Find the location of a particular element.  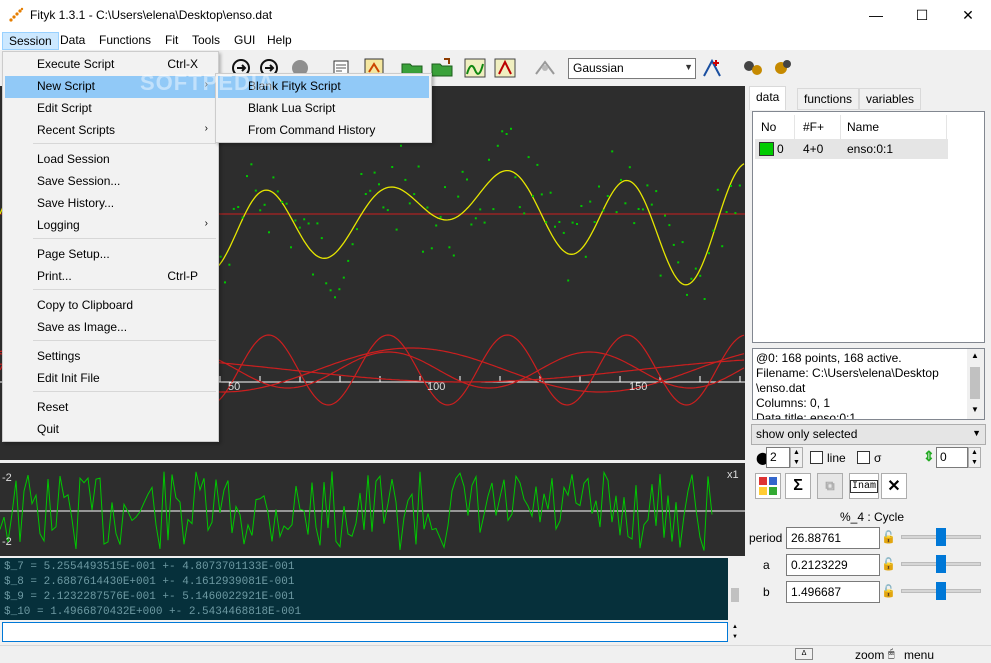

menu-gui: GUI is located at coordinates (245, 40).